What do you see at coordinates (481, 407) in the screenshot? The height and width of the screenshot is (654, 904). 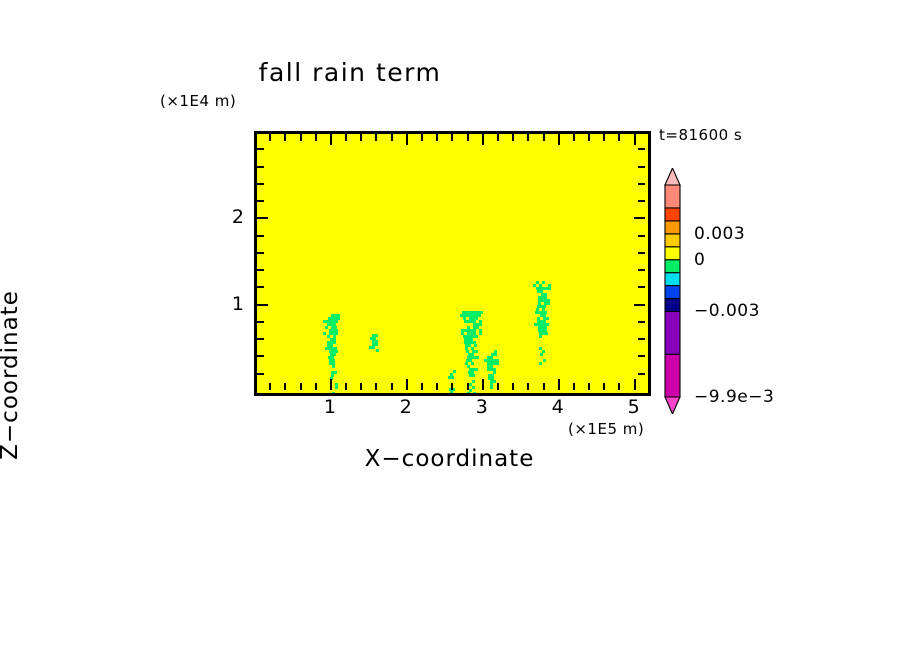 I see `x-tick-label: 3` at bounding box center [481, 407].